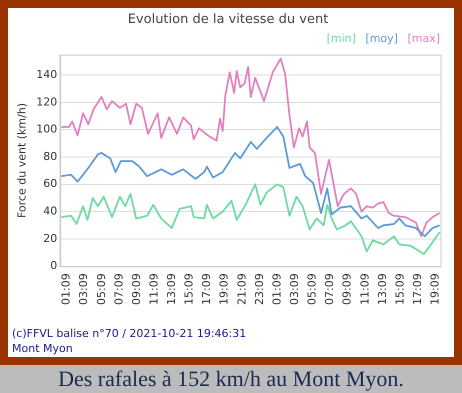 This screenshot has height=393, width=462. I want to click on text: [min], so click(341, 38).